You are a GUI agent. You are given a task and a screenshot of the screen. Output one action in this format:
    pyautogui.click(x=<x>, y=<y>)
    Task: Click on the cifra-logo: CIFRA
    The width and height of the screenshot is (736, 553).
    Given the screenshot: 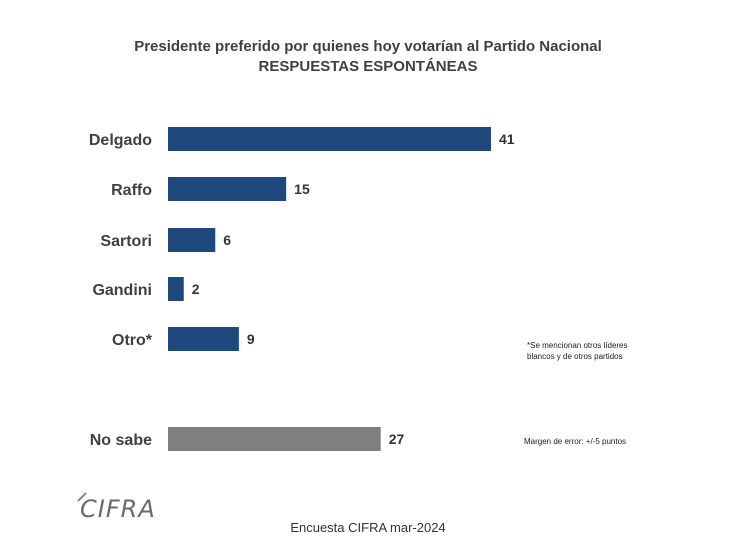 What is the action you would take?
    pyautogui.click(x=116, y=507)
    